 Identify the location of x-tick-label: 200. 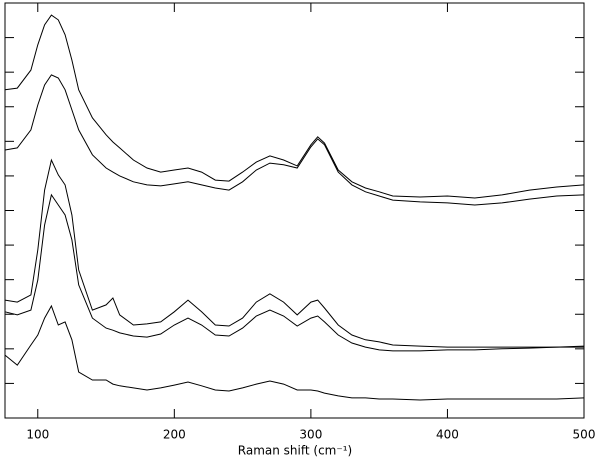
(174, 435).